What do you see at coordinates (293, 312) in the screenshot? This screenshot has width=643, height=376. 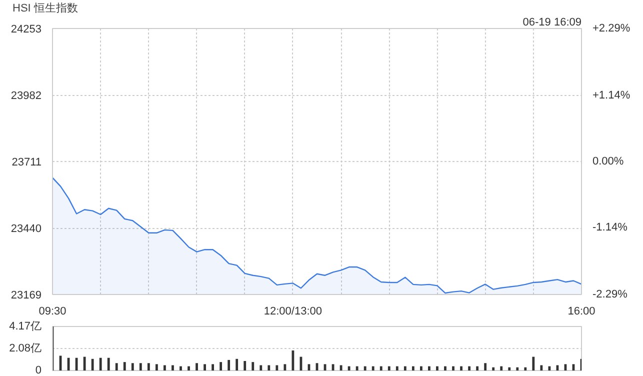 I see `x-tick-label: 12:00/13:00` at bounding box center [293, 312].